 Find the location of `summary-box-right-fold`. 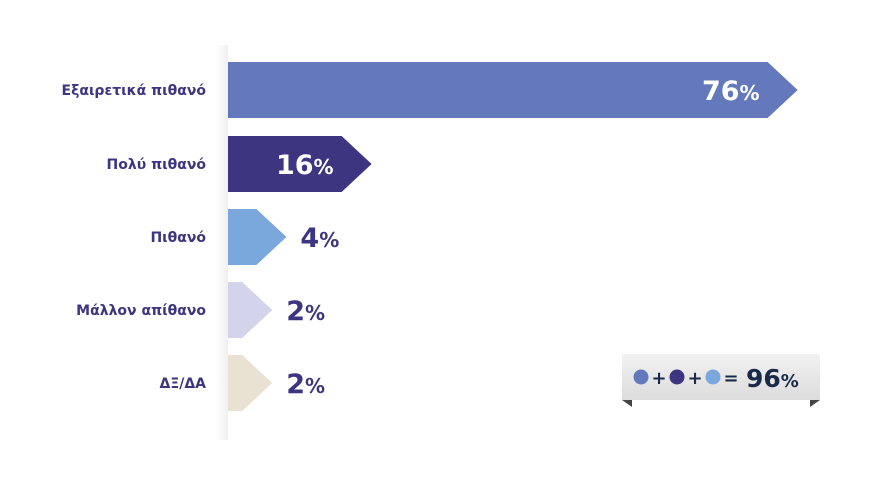

summary-box-right-fold is located at coordinates (815, 403).